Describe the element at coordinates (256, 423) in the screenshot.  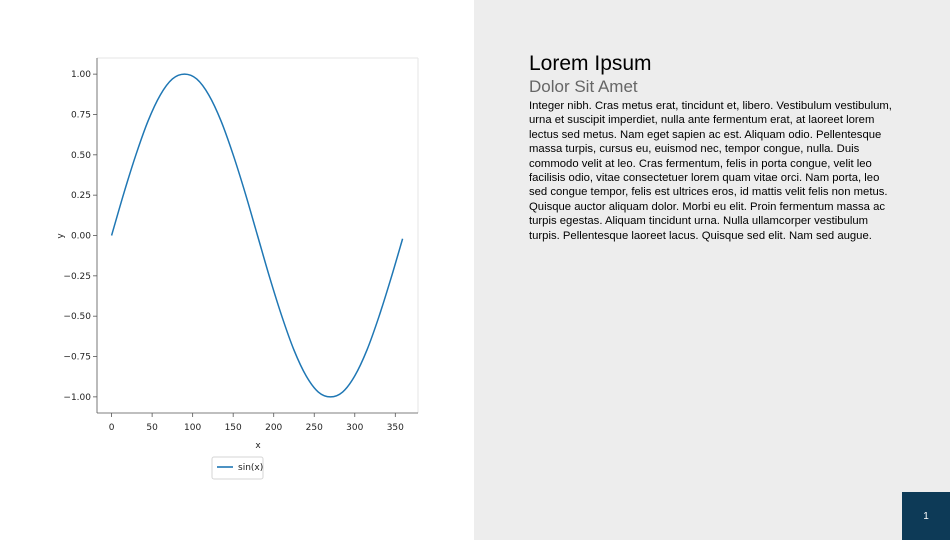
I see `x-axis-ticks: 0 50 100 150 200 250 300 350` at that location.